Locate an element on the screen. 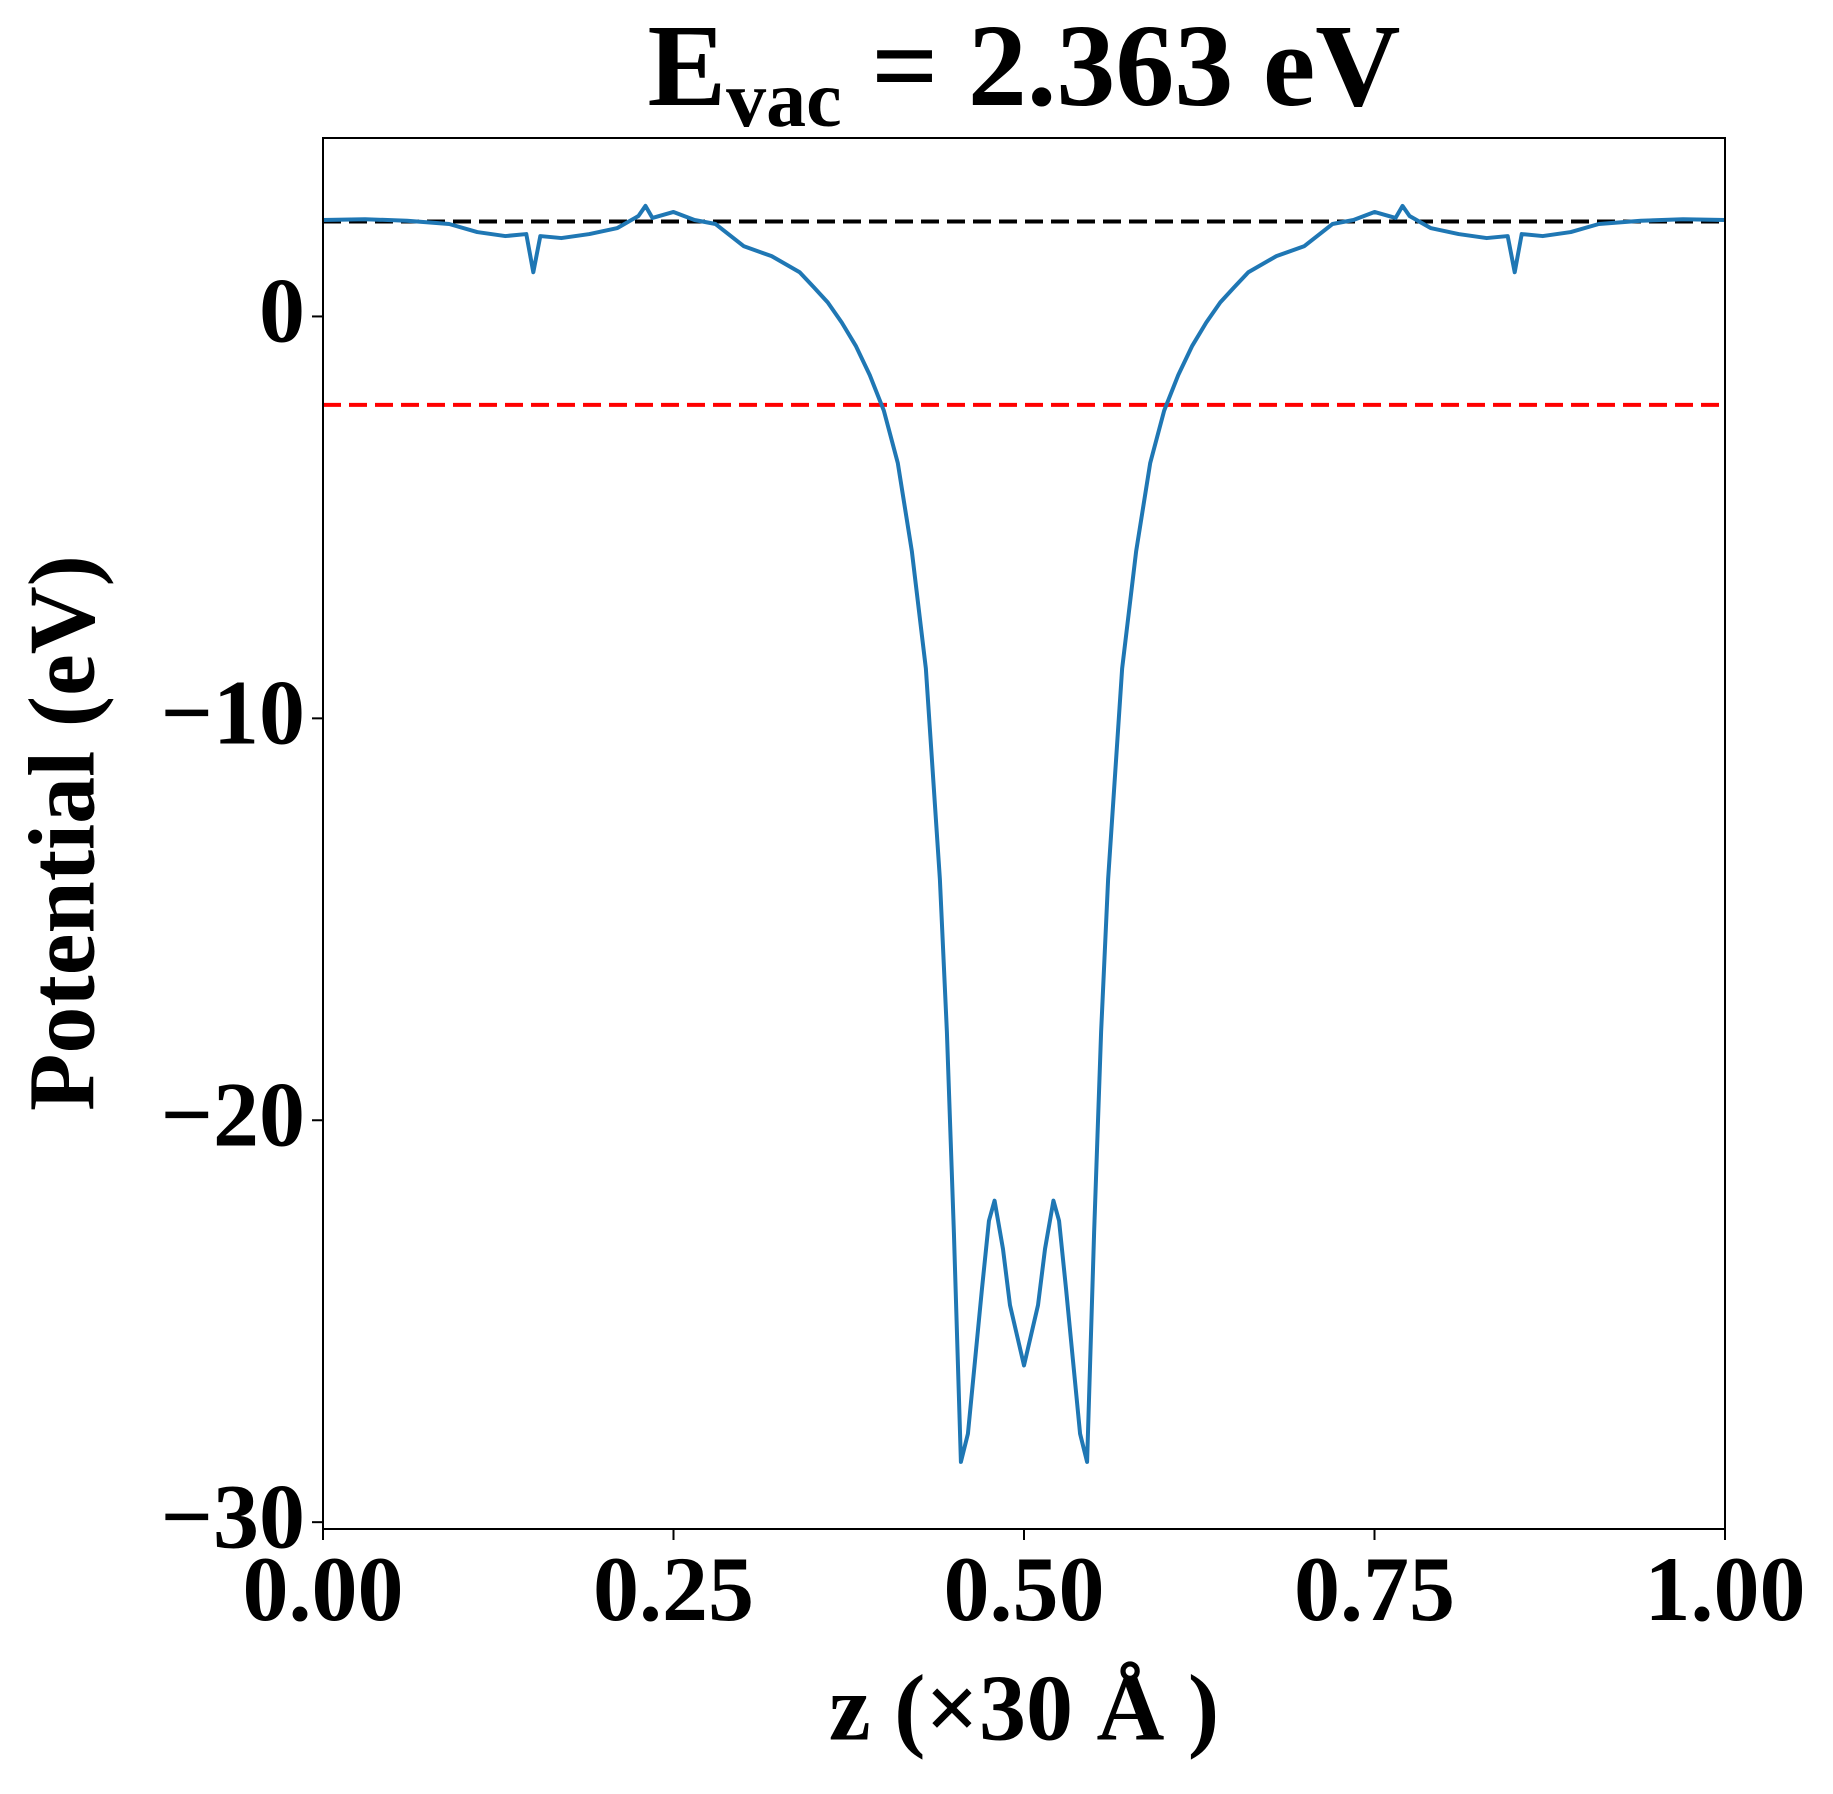  y-tick-label: −20 is located at coordinates (233, 1114).